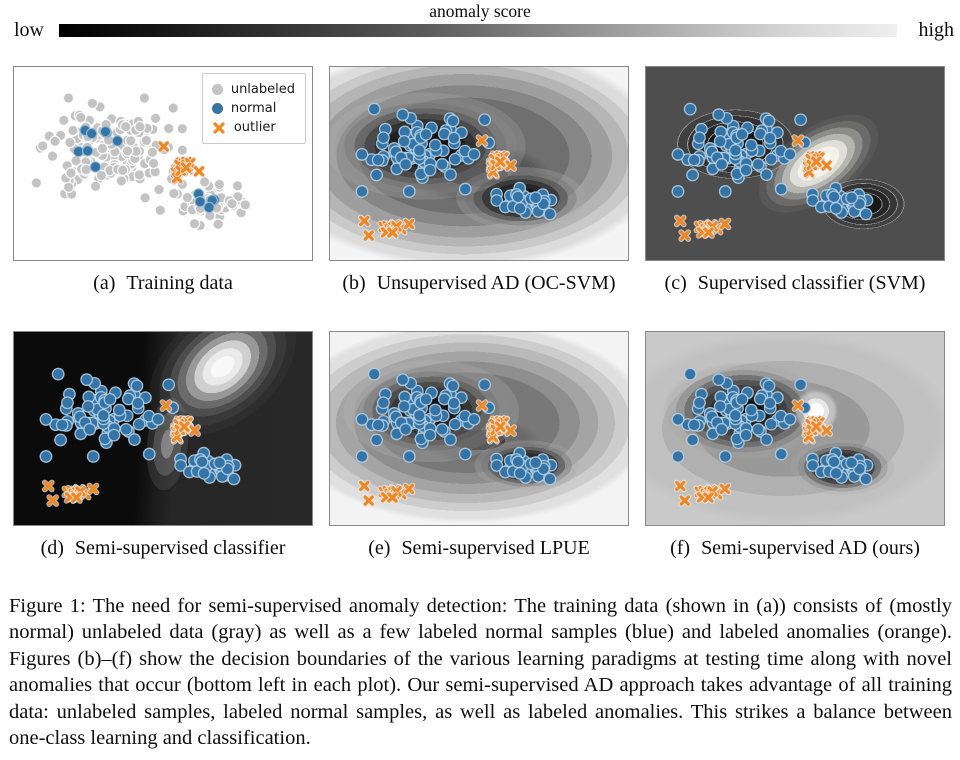 This screenshot has width=960, height=760. I want to click on legend-label-outlier: outlier, so click(254, 127).